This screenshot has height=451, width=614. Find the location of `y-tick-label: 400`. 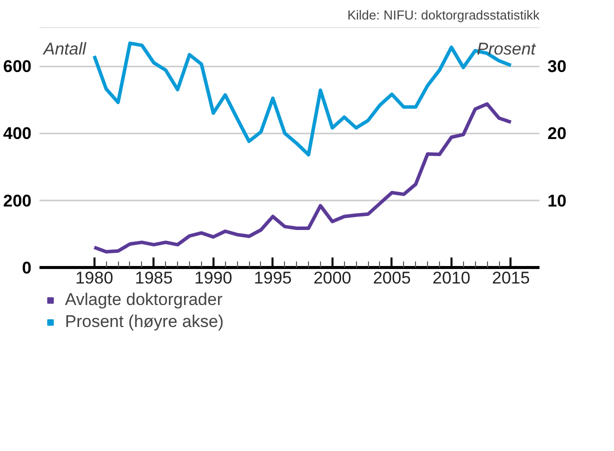

y-tick-label: 400 is located at coordinates (17, 134).